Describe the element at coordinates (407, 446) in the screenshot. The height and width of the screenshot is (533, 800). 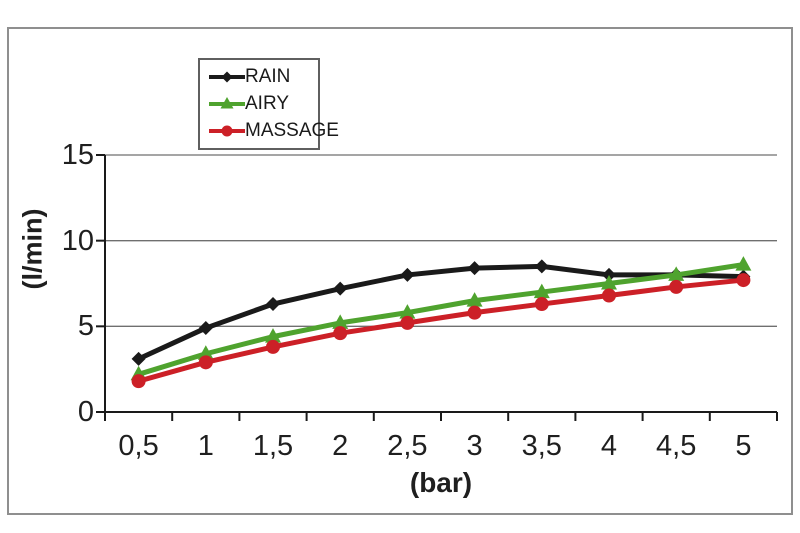
I see `x-tick-label: 2,5` at that location.